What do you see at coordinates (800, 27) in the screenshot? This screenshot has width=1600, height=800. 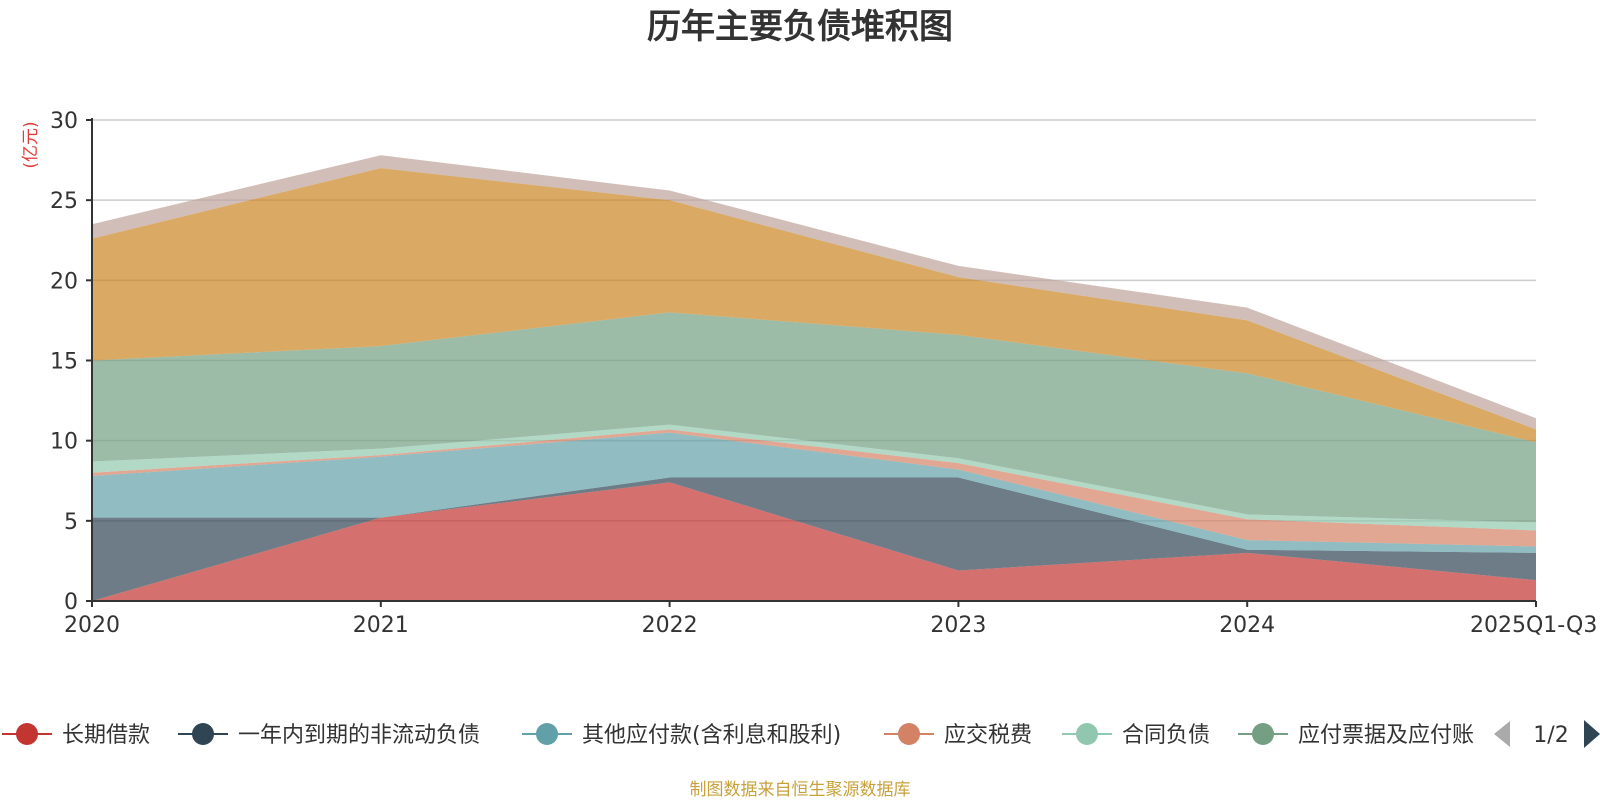 I see `chart-title: 历年主要负债堆积图` at bounding box center [800, 27].